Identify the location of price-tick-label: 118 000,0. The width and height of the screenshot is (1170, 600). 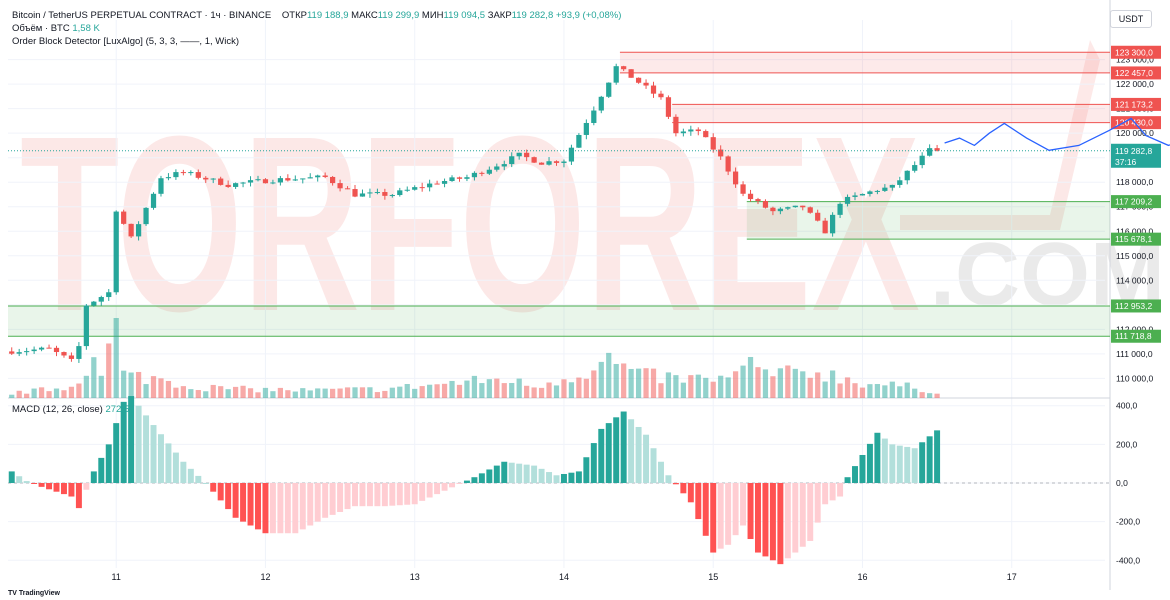
(1134, 182).